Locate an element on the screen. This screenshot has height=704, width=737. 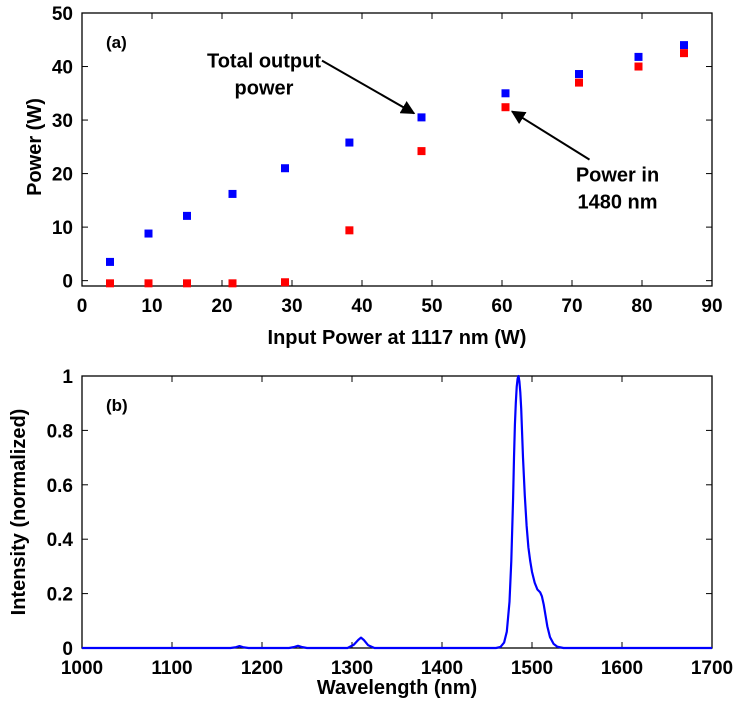
panel-b-y-tick-label: 0.6 is located at coordinates (60, 486).